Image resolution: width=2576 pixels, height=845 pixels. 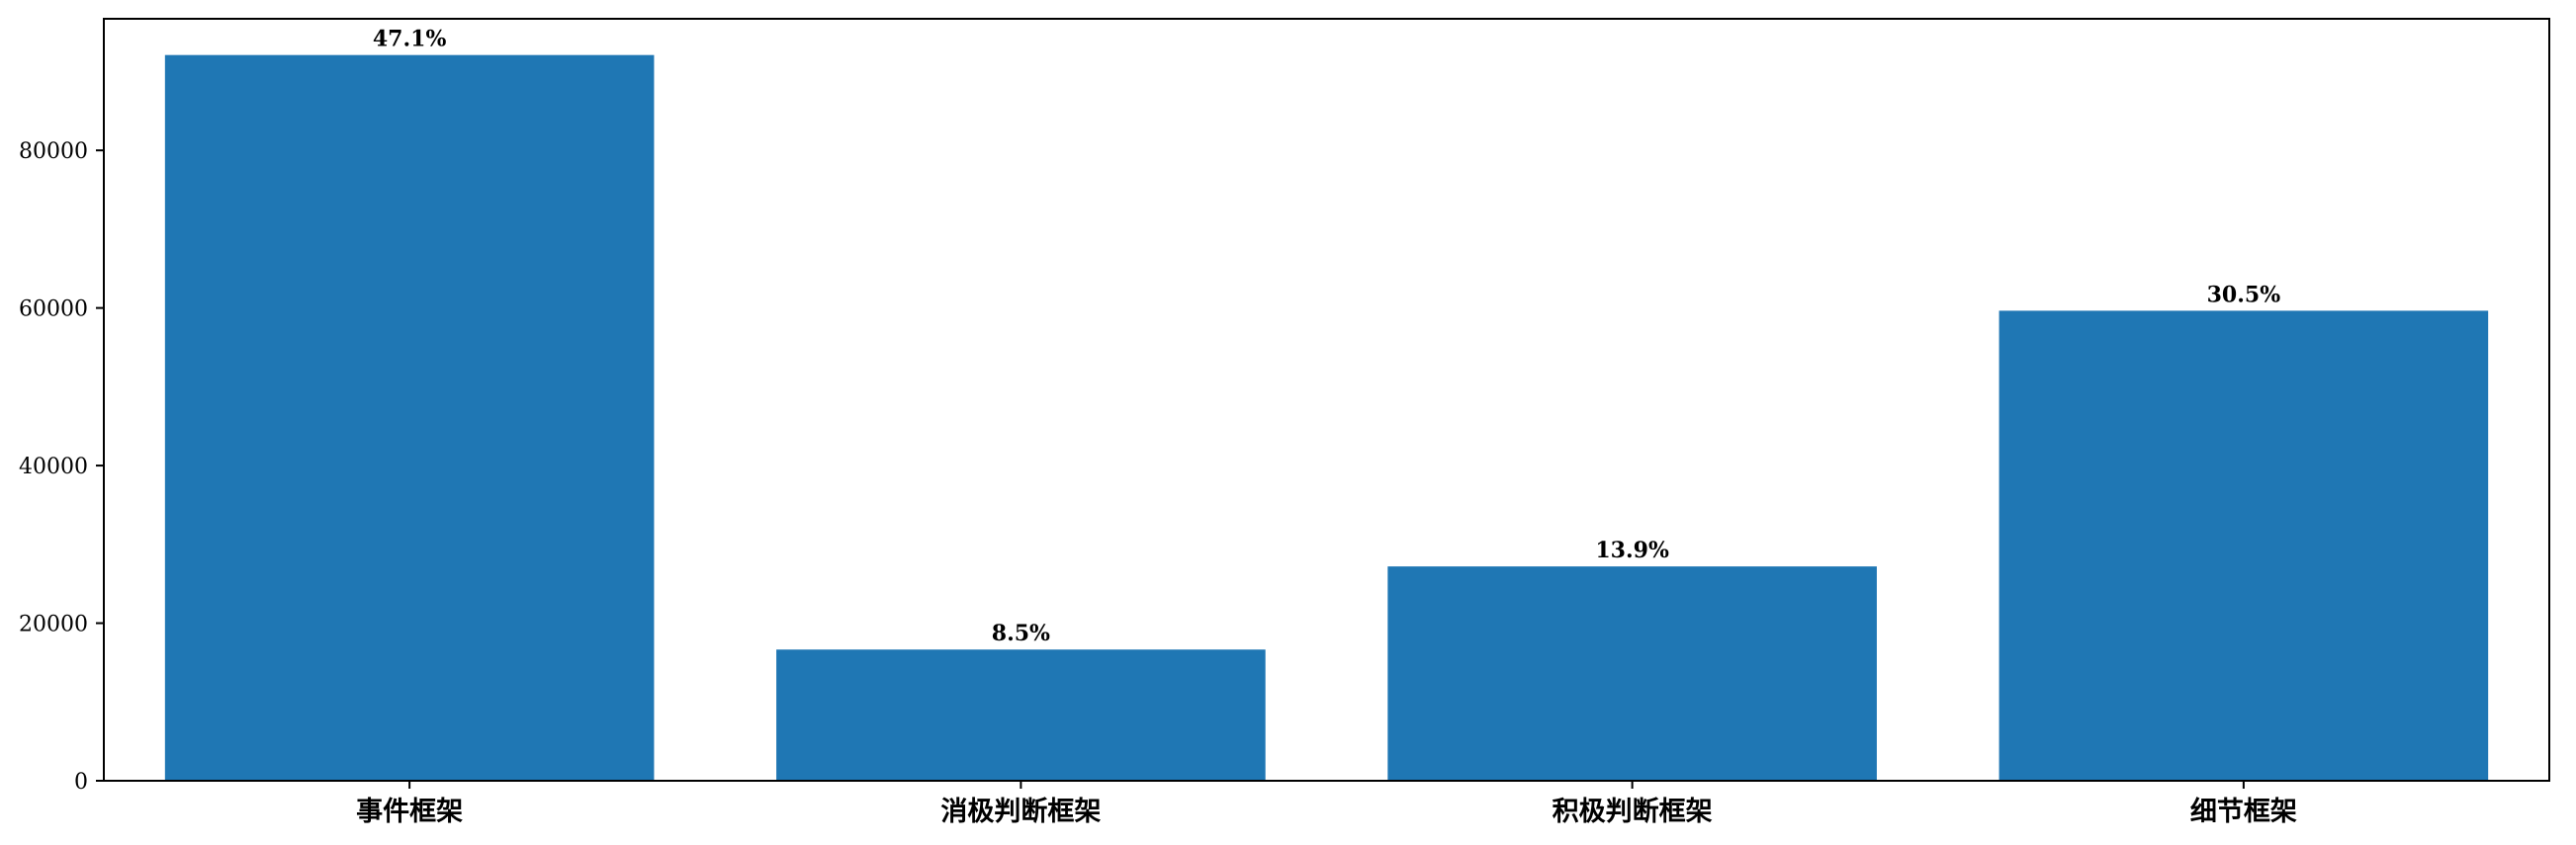 What do you see at coordinates (1020, 812) in the screenshot?
I see `x-tick-label: 消极判断框架` at bounding box center [1020, 812].